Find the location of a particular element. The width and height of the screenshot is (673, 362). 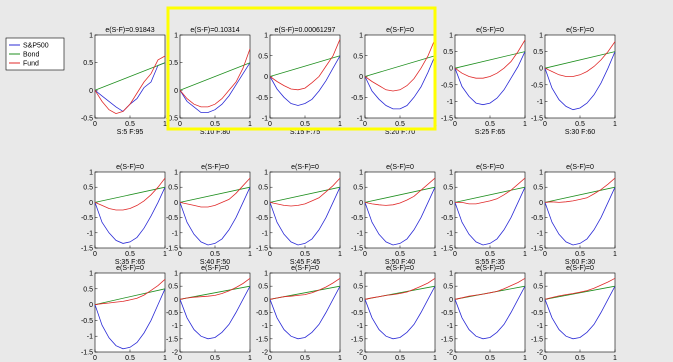

subplot-title: e(S-F)=0.91843 is located at coordinates (129, 30).